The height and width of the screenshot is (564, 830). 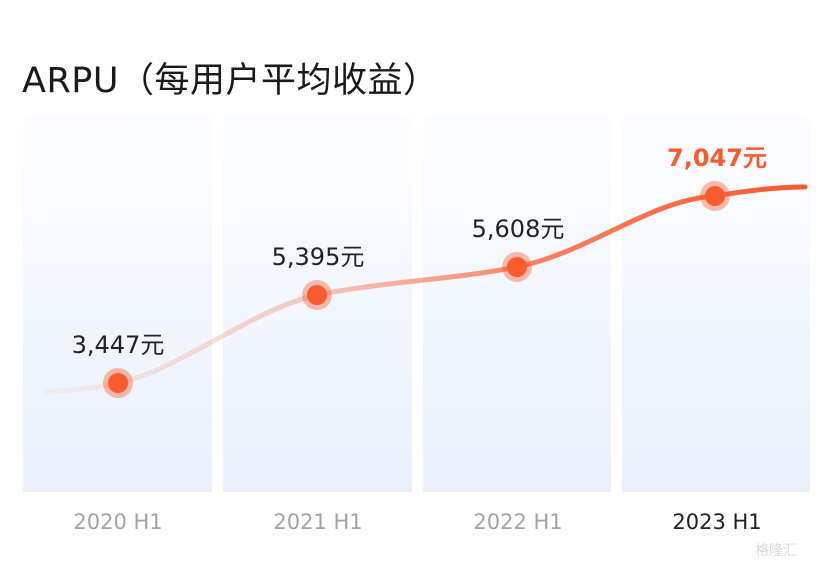 I want to click on x-label-2023: 2023 H1, so click(x=717, y=522).